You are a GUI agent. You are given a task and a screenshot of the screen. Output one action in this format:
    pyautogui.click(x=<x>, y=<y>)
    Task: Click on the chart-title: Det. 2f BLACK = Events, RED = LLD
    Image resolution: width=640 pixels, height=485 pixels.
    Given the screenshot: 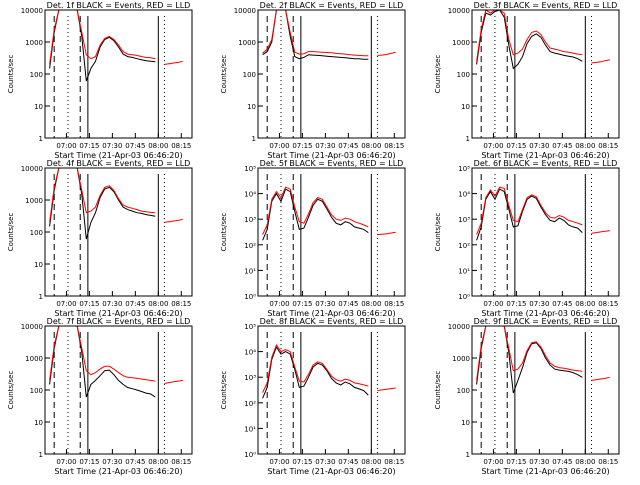 What is the action you would take?
    pyautogui.click(x=332, y=5)
    